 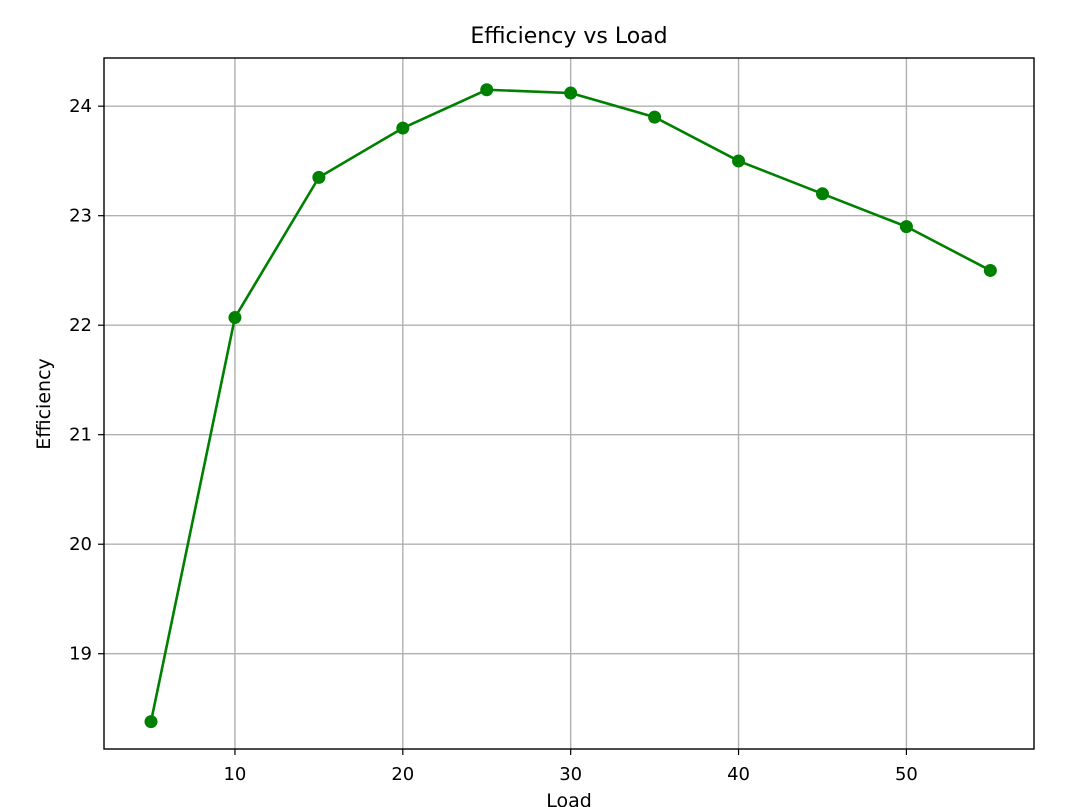 I want to click on x-tick-label: 20, so click(x=402, y=774).